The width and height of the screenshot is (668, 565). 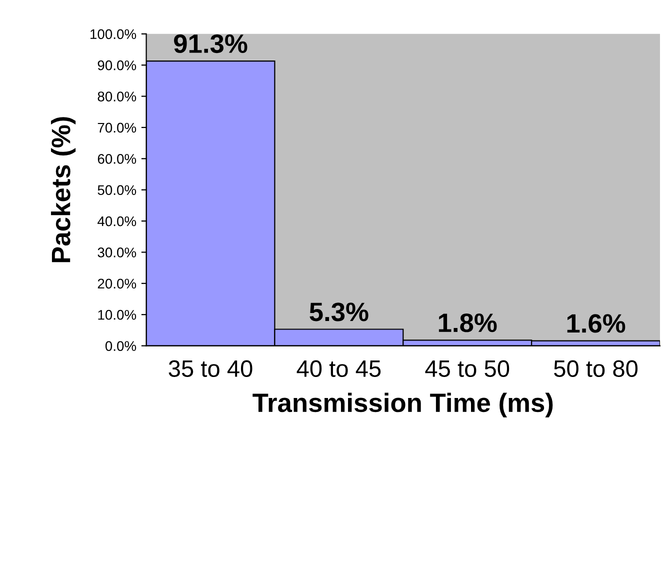 What do you see at coordinates (117, 283) in the screenshot?
I see `y-tick-label: 20.0%` at bounding box center [117, 283].